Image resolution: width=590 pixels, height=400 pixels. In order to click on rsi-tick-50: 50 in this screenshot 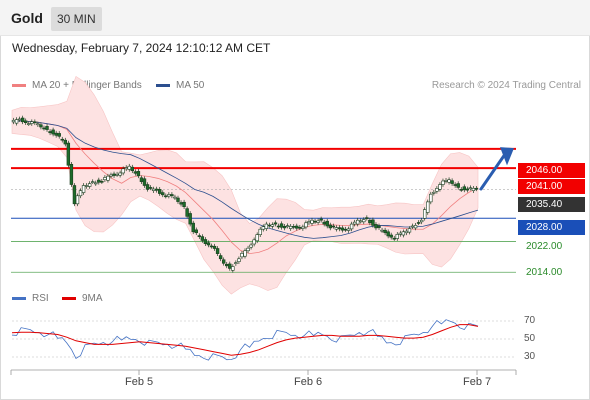, I will do `click(530, 338)`.